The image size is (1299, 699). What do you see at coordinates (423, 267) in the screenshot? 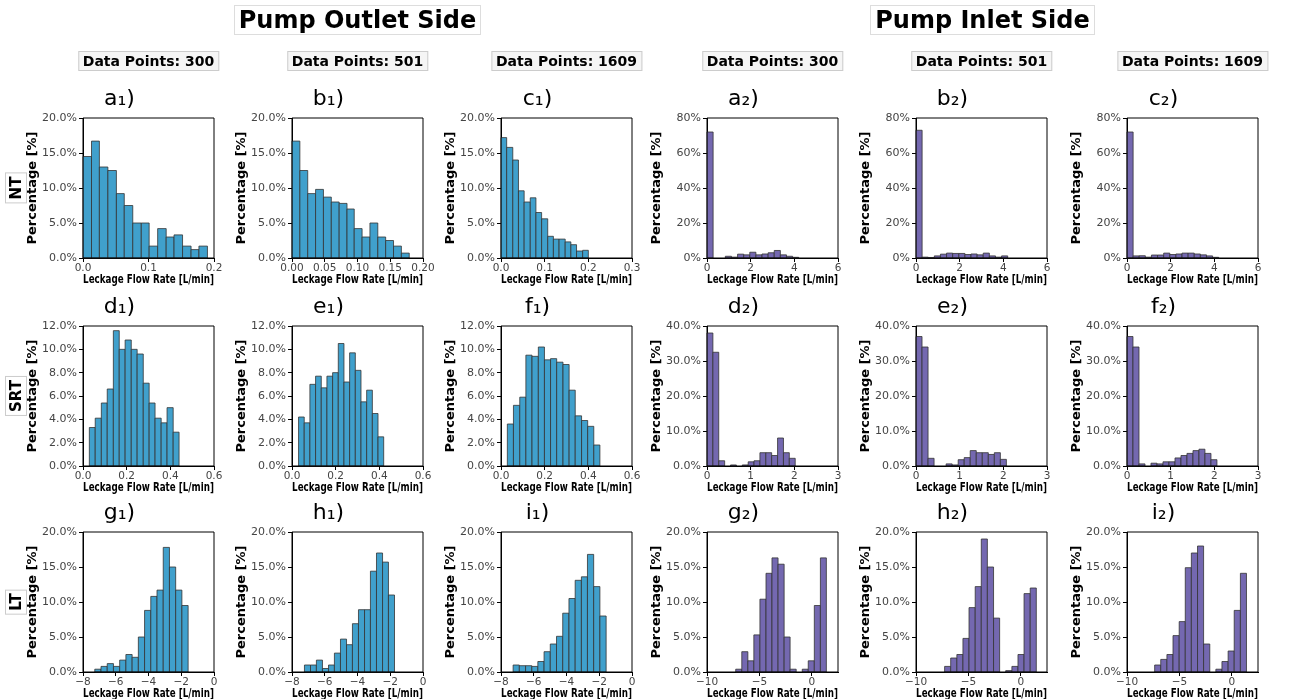
I see `x-tick-label: 0.20` at bounding box center [423, 267].